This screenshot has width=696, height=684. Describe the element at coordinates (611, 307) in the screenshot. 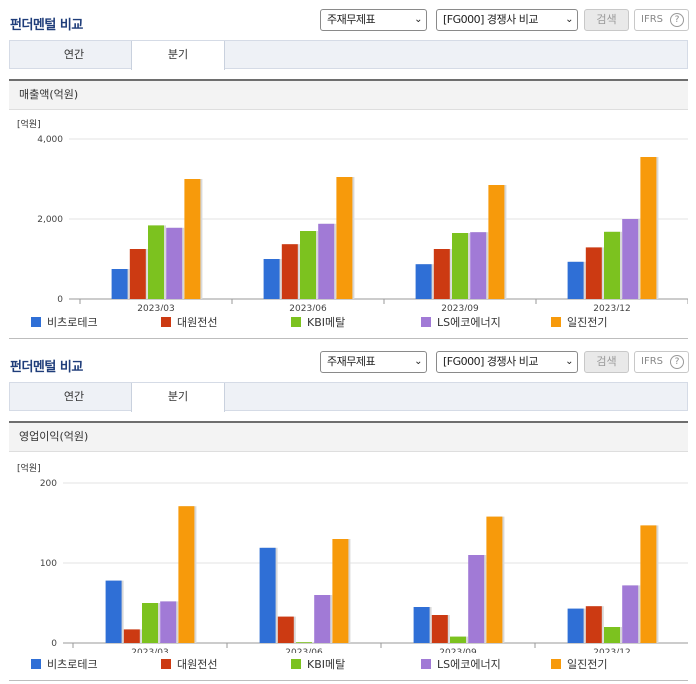

I see `x-tick-label: 2023/12` at that location.